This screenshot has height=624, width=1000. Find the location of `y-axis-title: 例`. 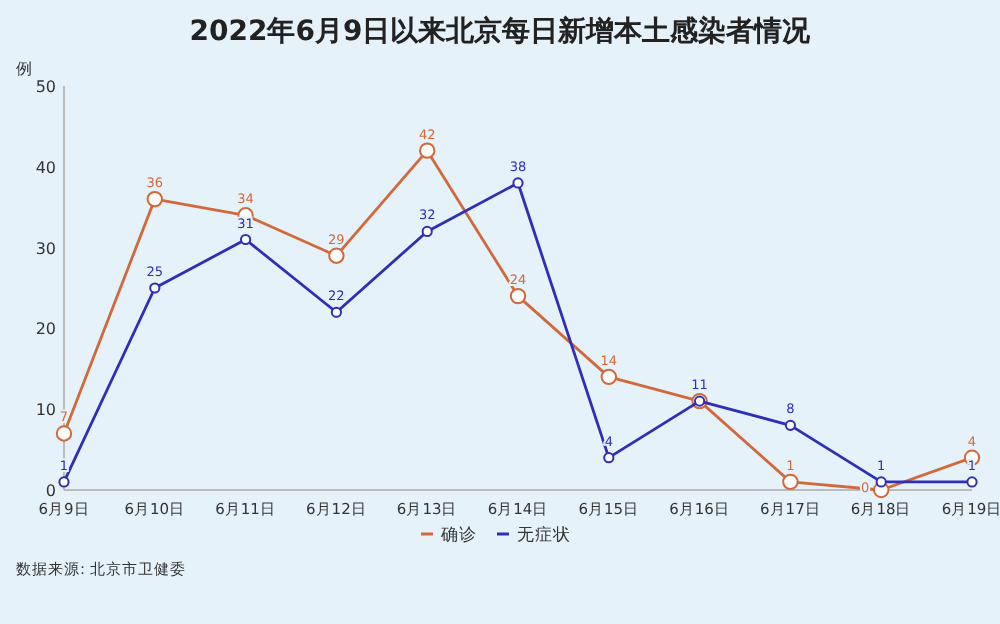

y-axis-title: 例 is located at coordinates (24, 69).